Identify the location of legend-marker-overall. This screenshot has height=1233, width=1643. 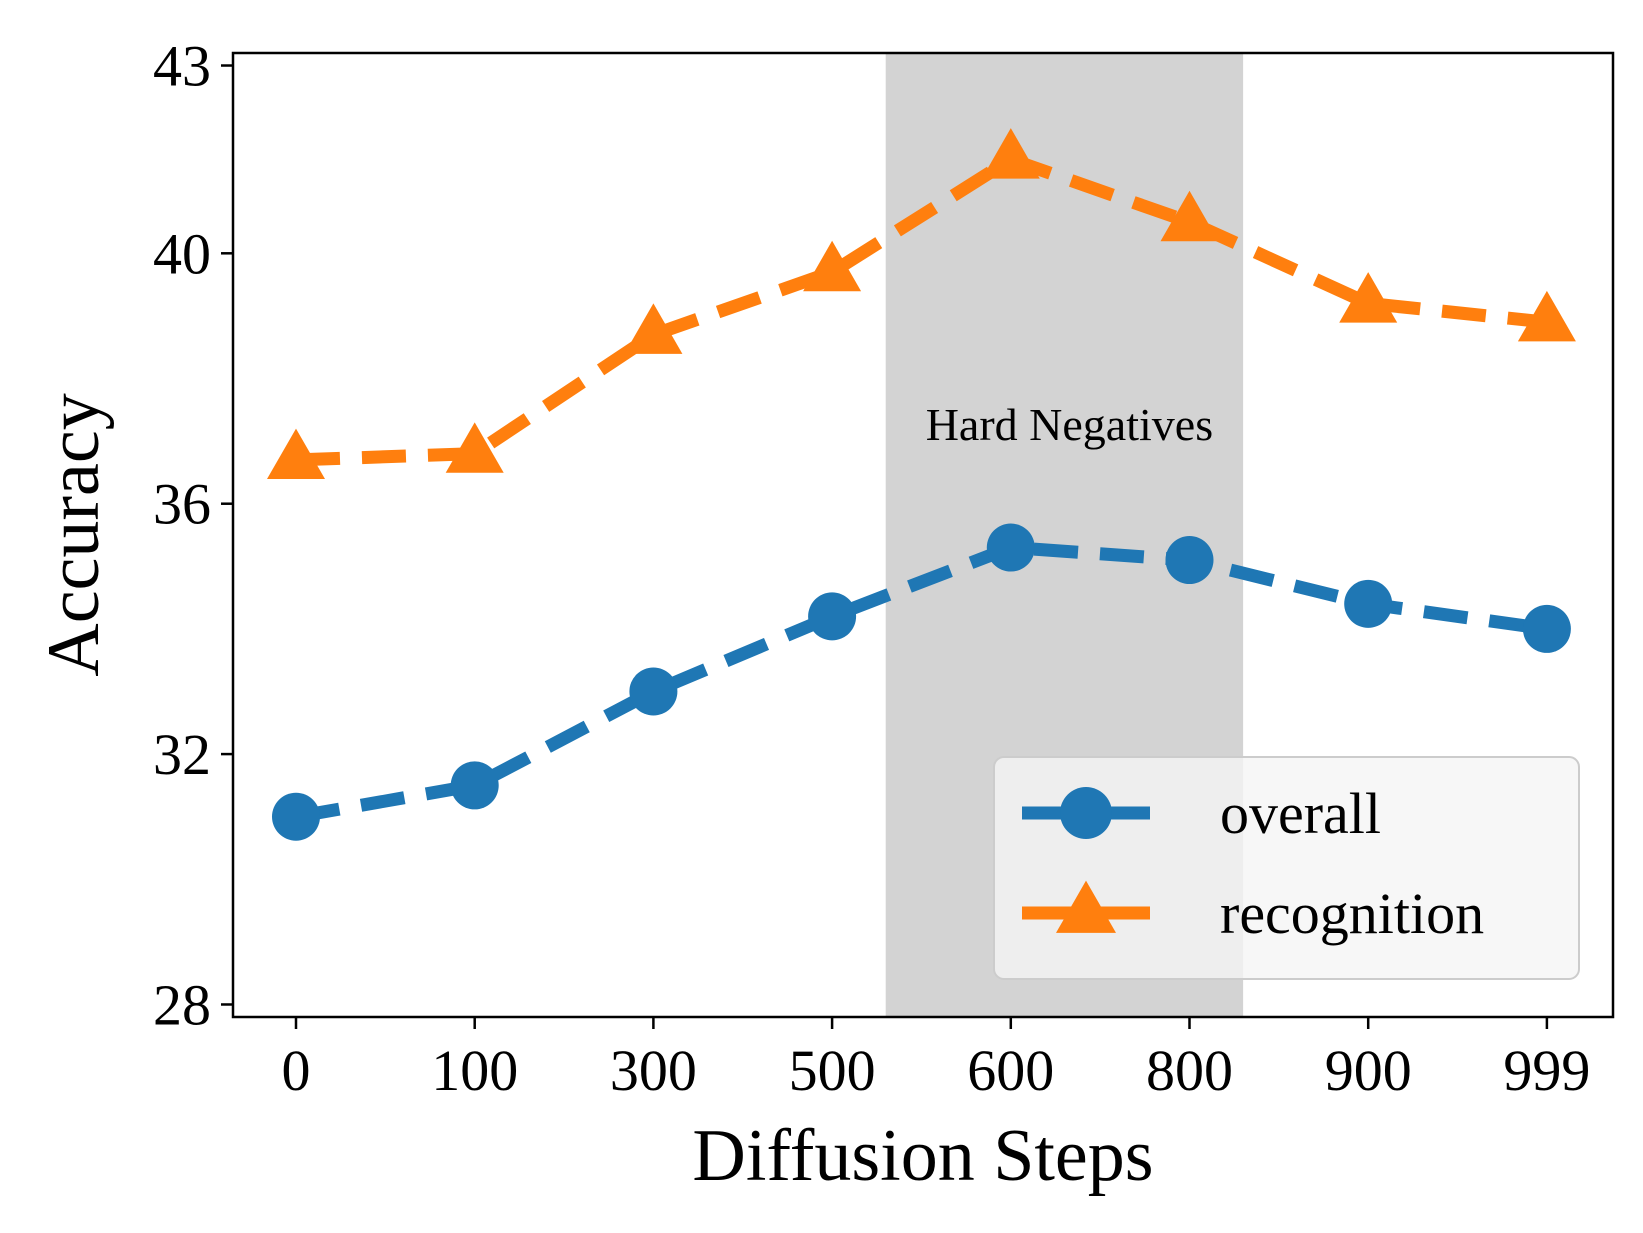
(1086, 813).